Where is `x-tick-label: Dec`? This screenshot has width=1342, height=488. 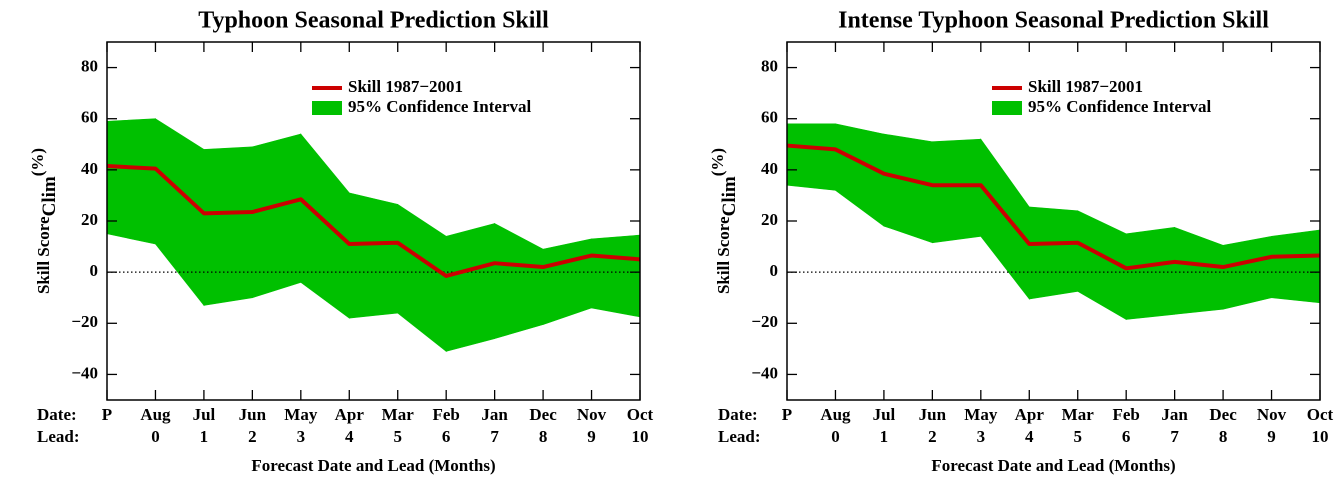
x-tick-label: Dec is located at coordinates (543, 414).